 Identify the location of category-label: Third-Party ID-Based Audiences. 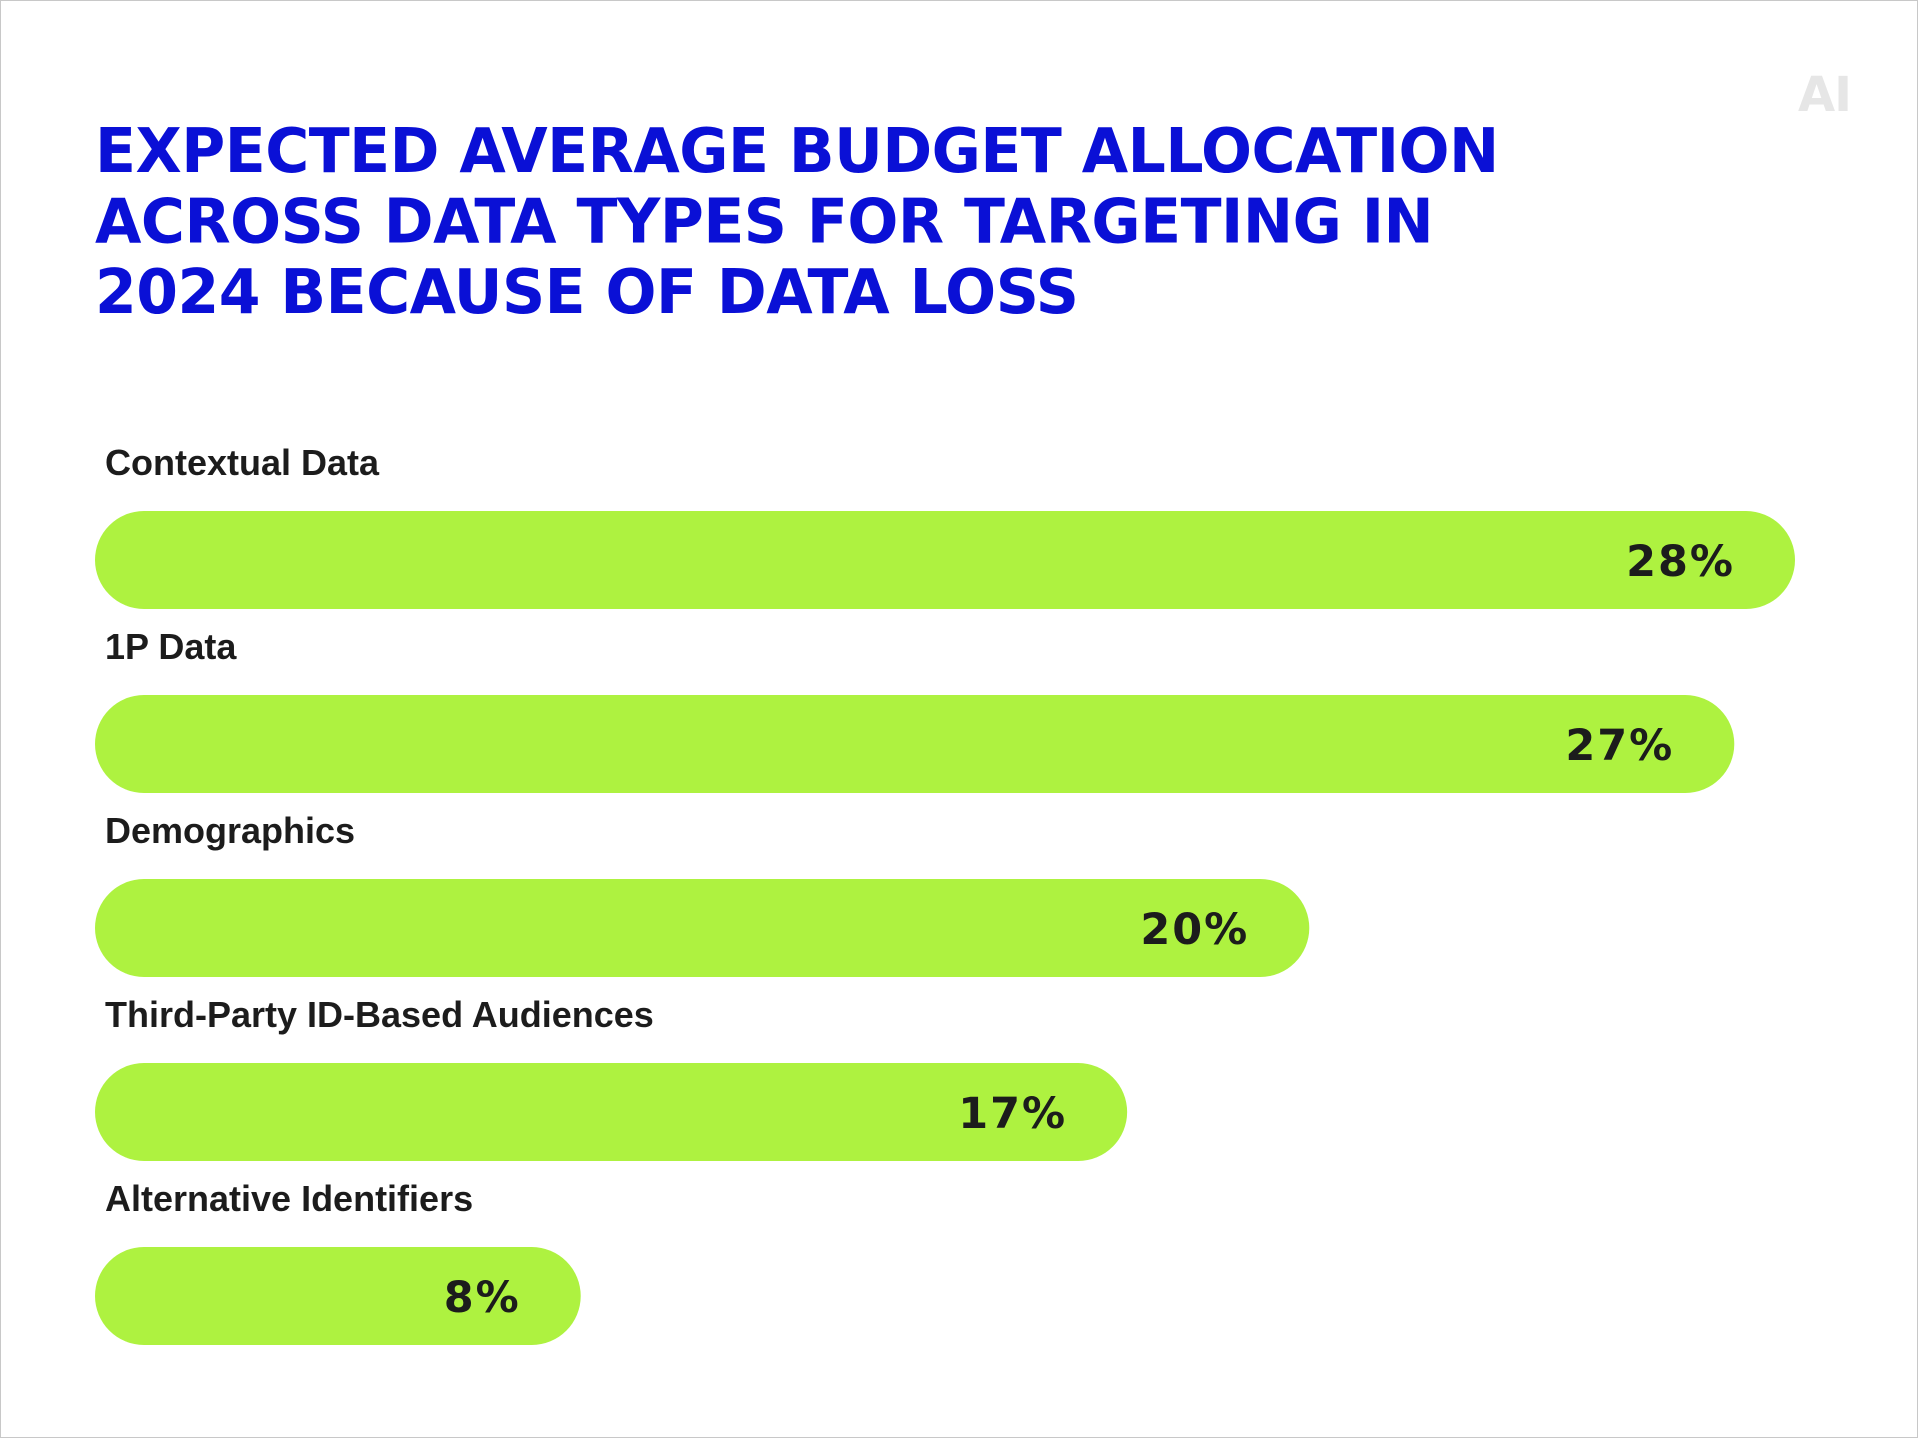
(379, 1014).